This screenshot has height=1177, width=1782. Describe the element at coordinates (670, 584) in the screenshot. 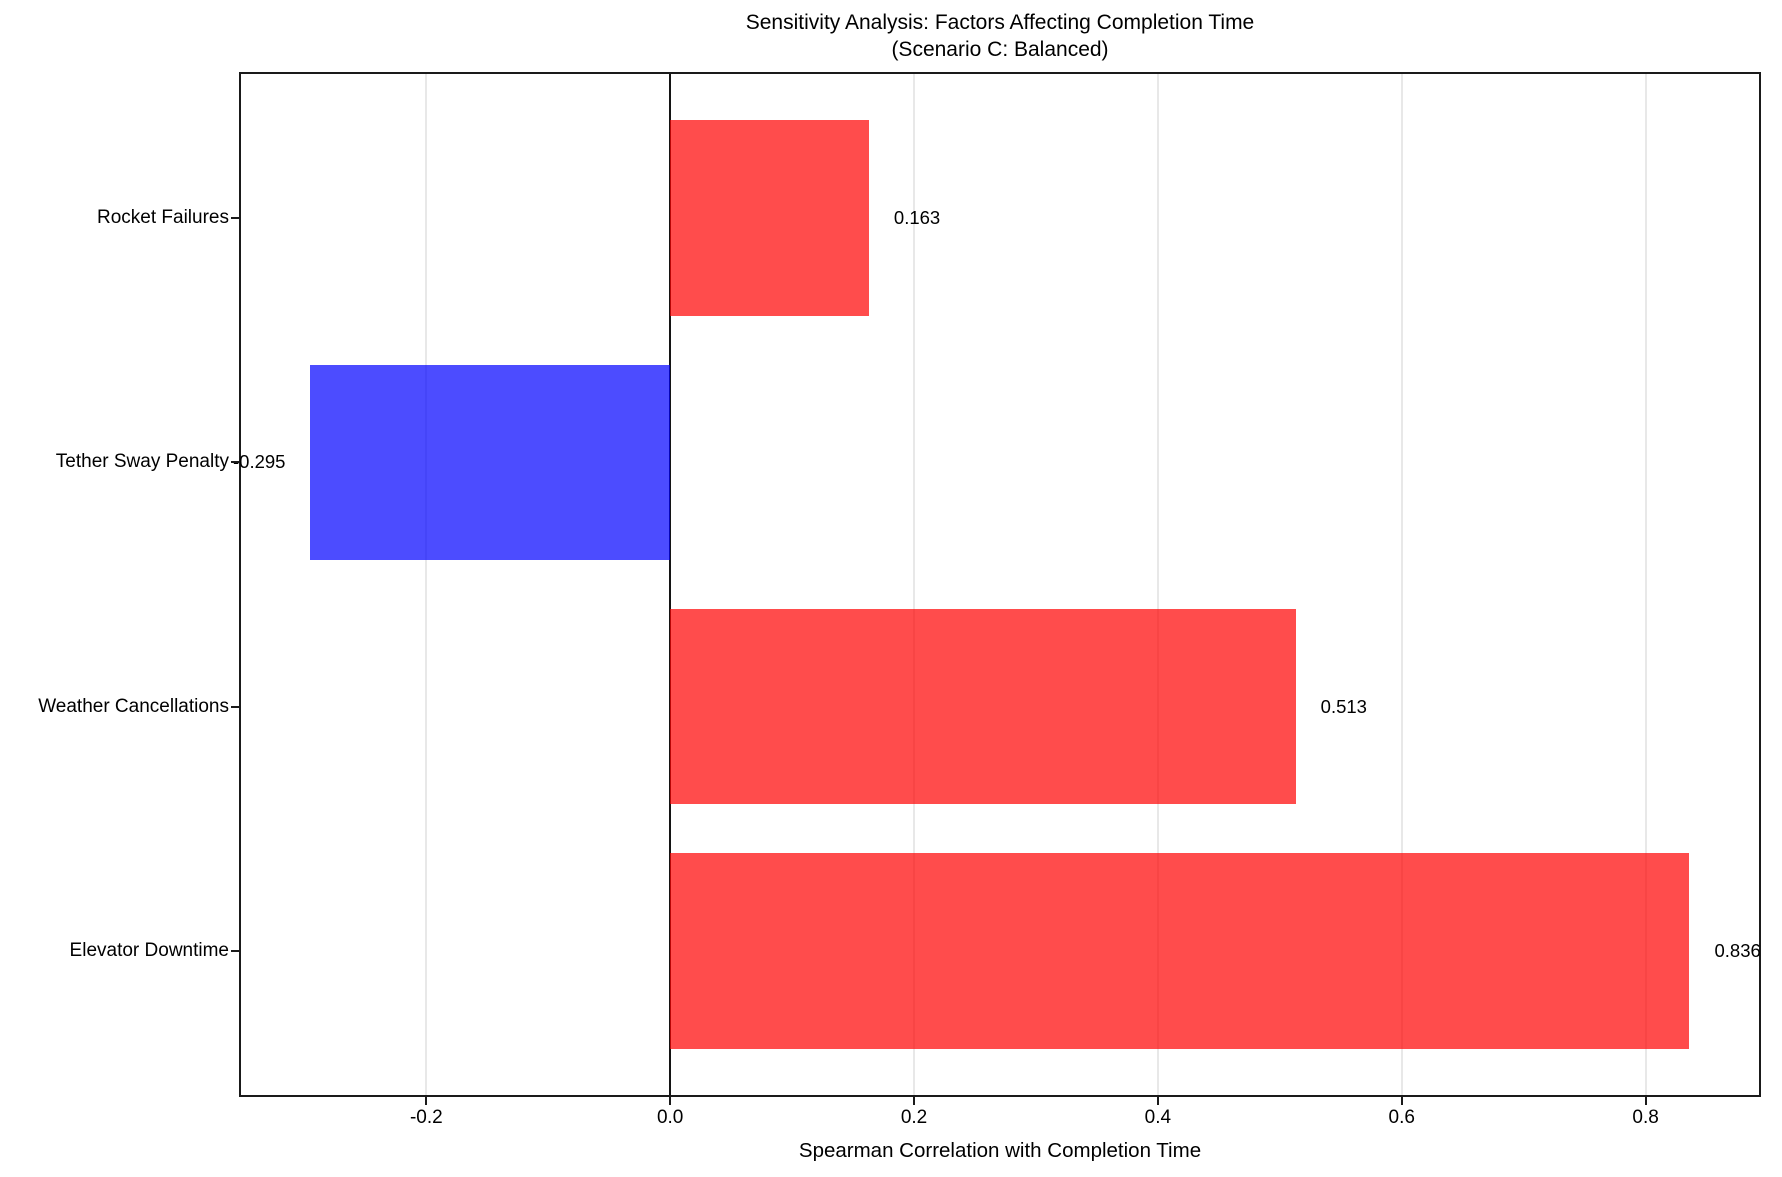

I see `zero-line` at that location.